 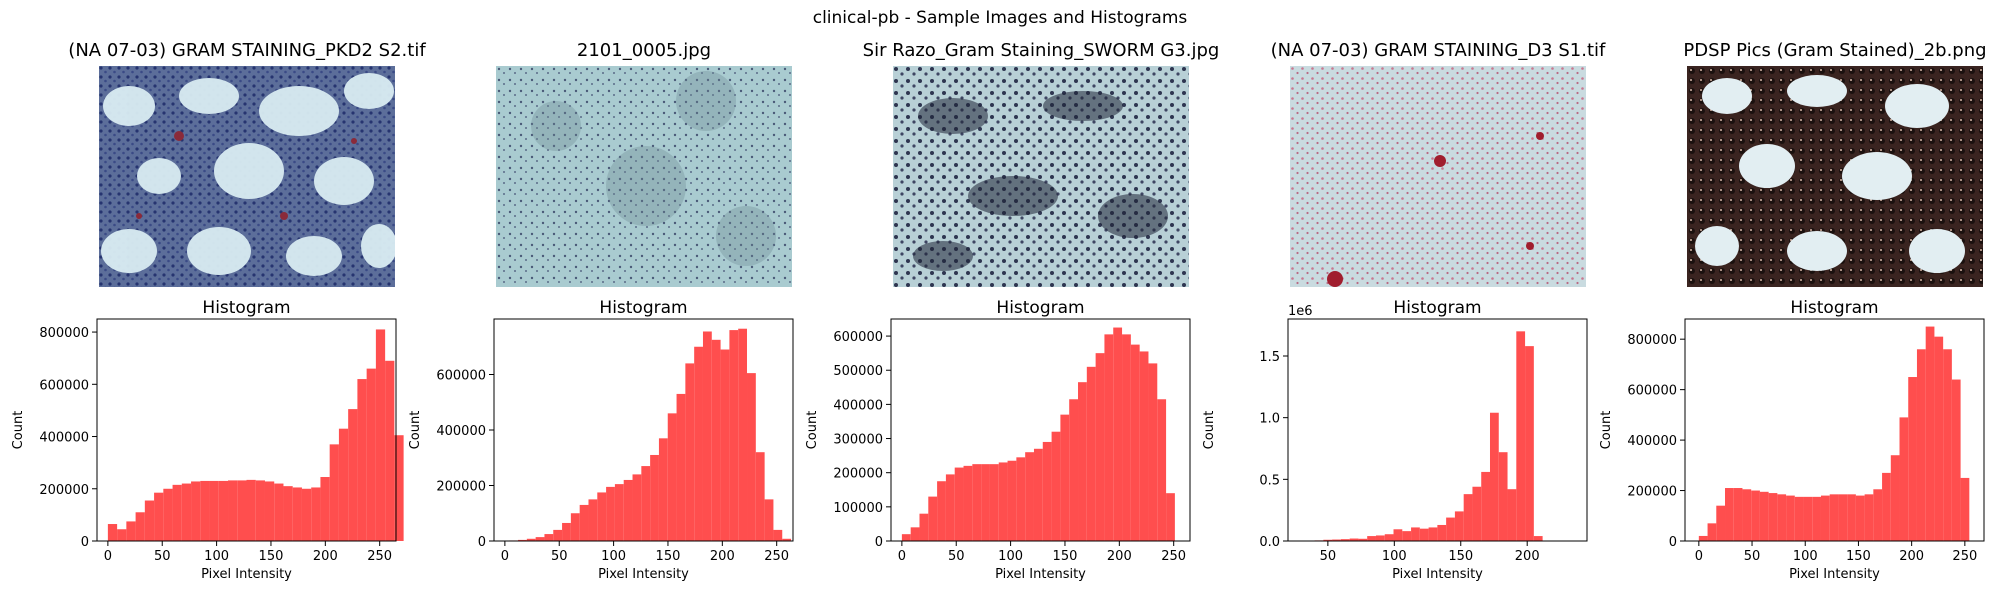 I want to click on image-title-2: 2101_0005.jpg, so click(x=644, y=50).